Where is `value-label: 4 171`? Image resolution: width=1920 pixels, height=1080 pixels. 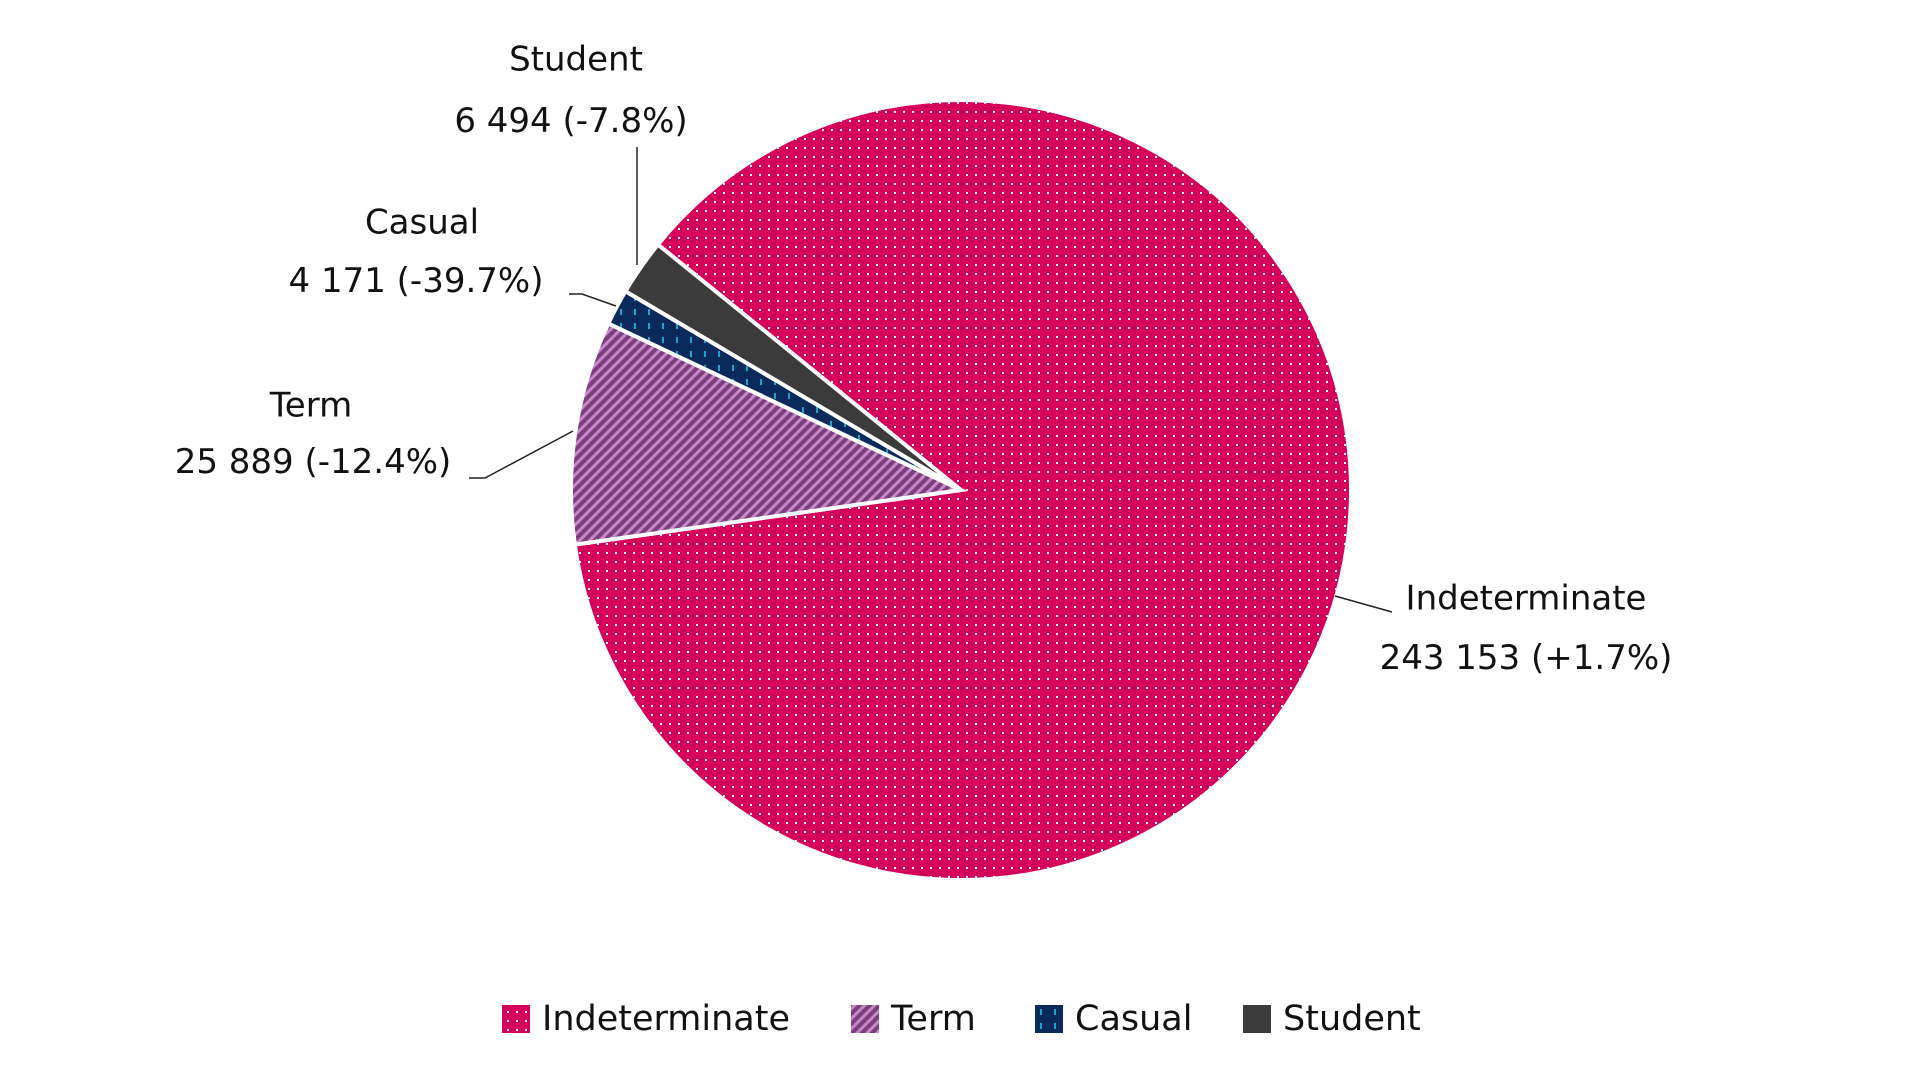 value-label: 4 171 is located at coordinates (337, 281).